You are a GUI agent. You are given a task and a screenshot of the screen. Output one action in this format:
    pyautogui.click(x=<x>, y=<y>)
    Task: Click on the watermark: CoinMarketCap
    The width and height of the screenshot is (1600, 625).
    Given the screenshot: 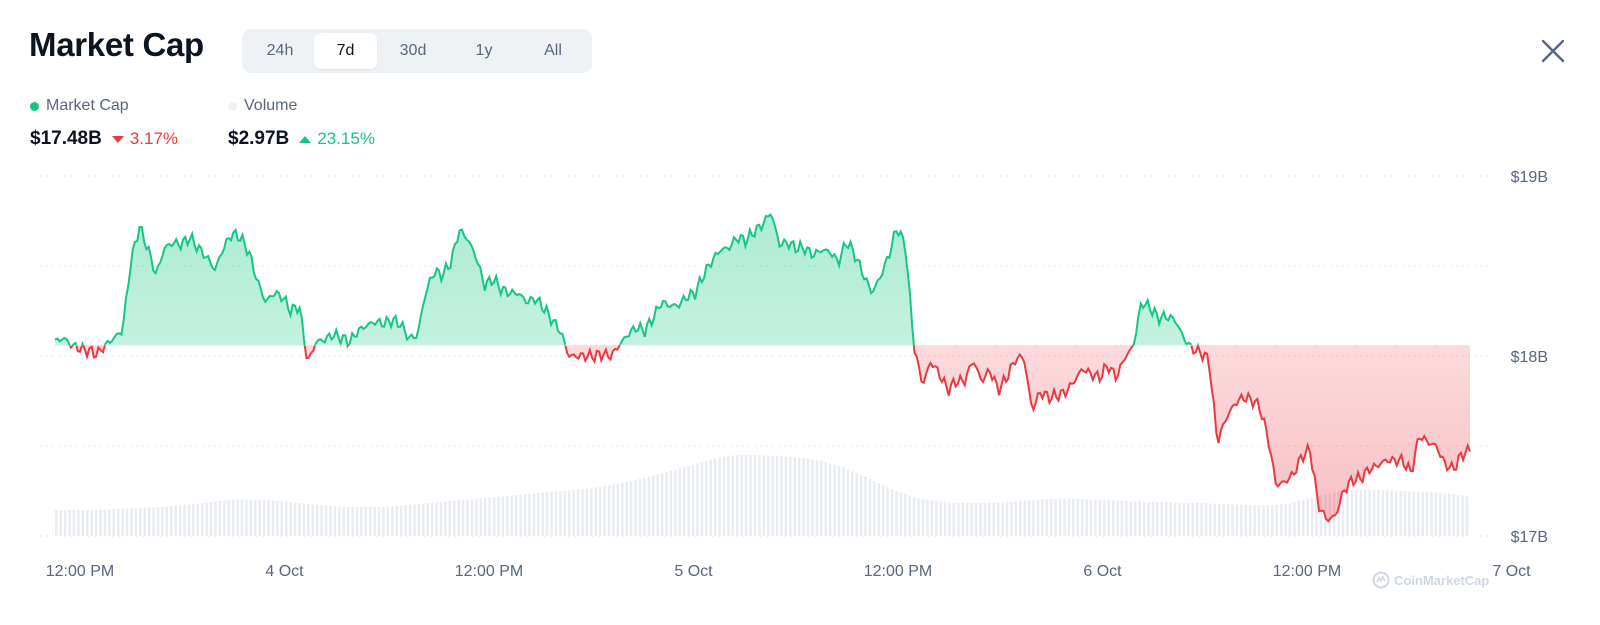 What is the action you would take?
    pyautogui.click(x=1430, y=580)
    